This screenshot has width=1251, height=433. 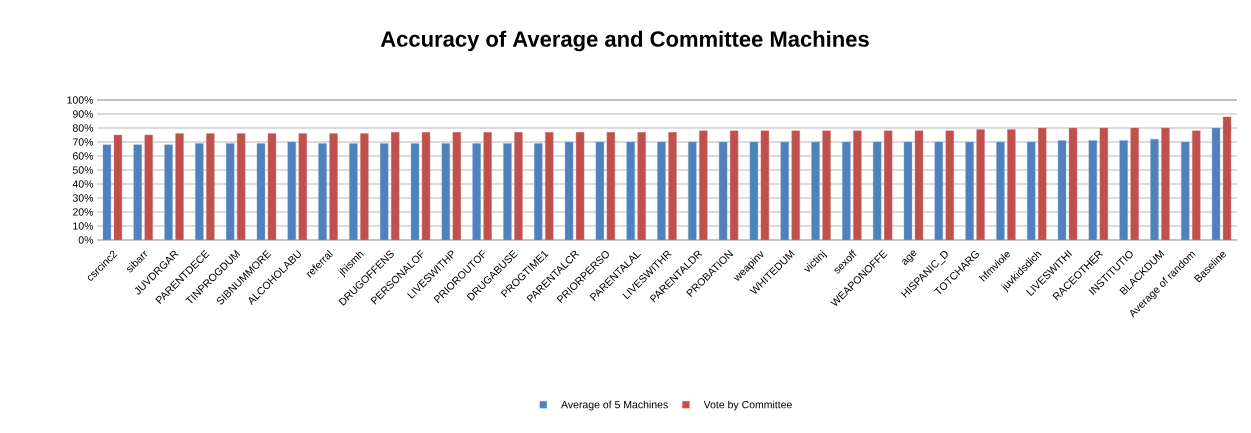 I want to click on y-tick-label: 90%, so click(x=83, y=114).